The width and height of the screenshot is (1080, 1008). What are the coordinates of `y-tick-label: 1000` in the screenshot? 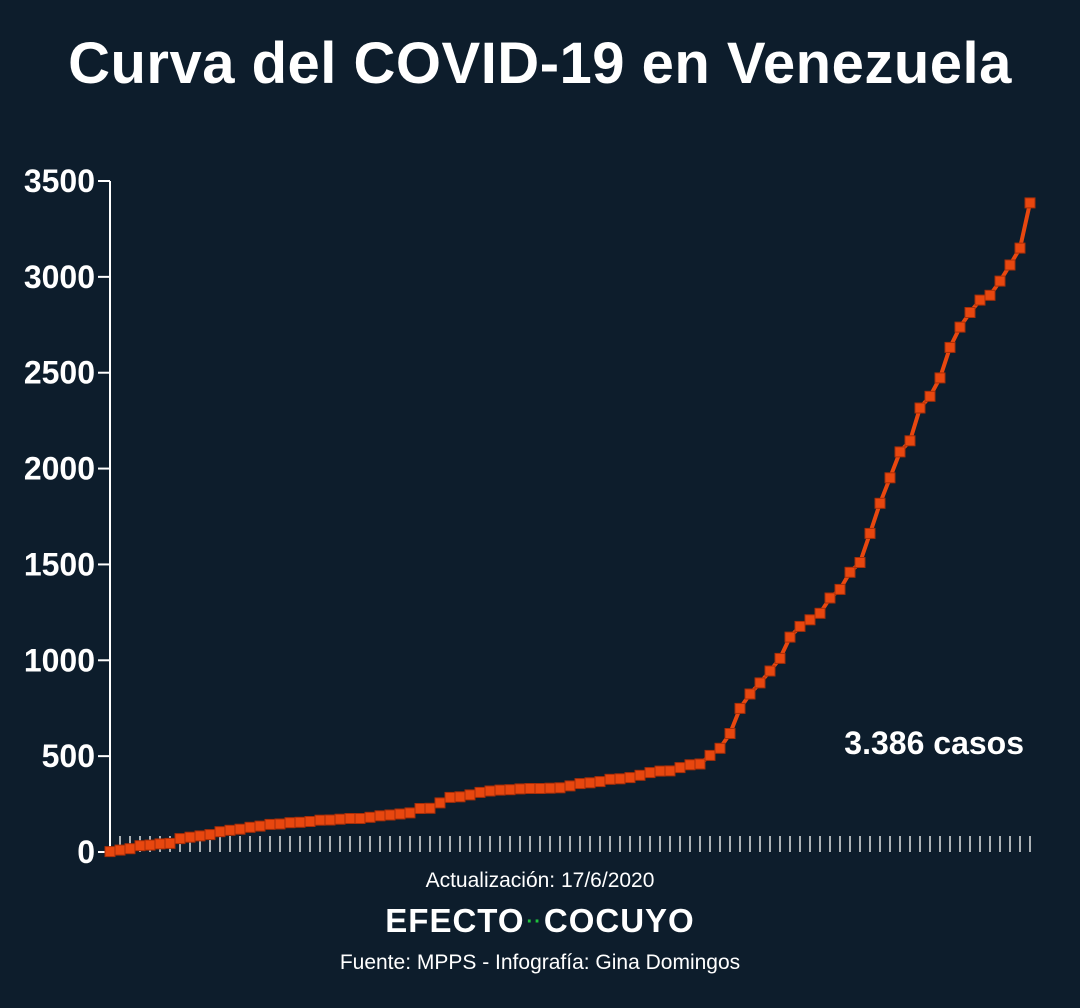 It's located at (59, 660).